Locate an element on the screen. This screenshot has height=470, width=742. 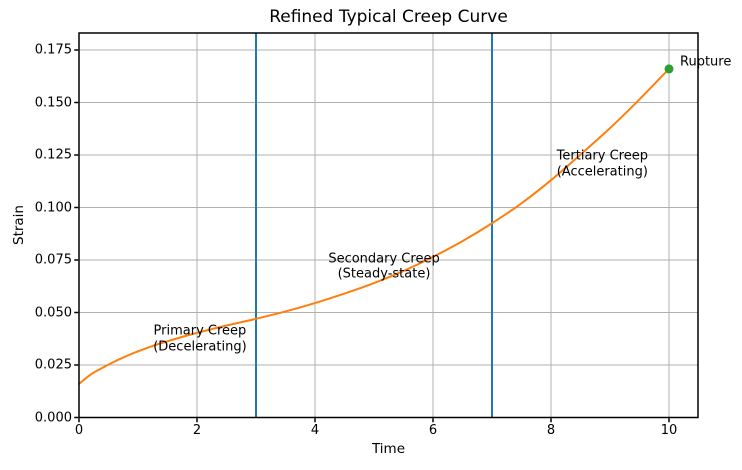
rupture-annotation: Rupture is located at coordinates (706, 62).